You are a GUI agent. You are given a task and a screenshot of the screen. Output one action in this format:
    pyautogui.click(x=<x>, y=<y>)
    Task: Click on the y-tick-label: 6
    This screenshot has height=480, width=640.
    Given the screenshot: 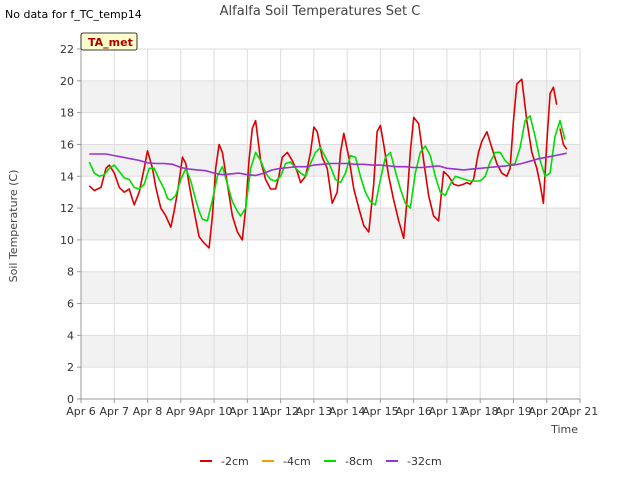 What is the action you would take?
    pyautogui.click(x=70, y=304)
    